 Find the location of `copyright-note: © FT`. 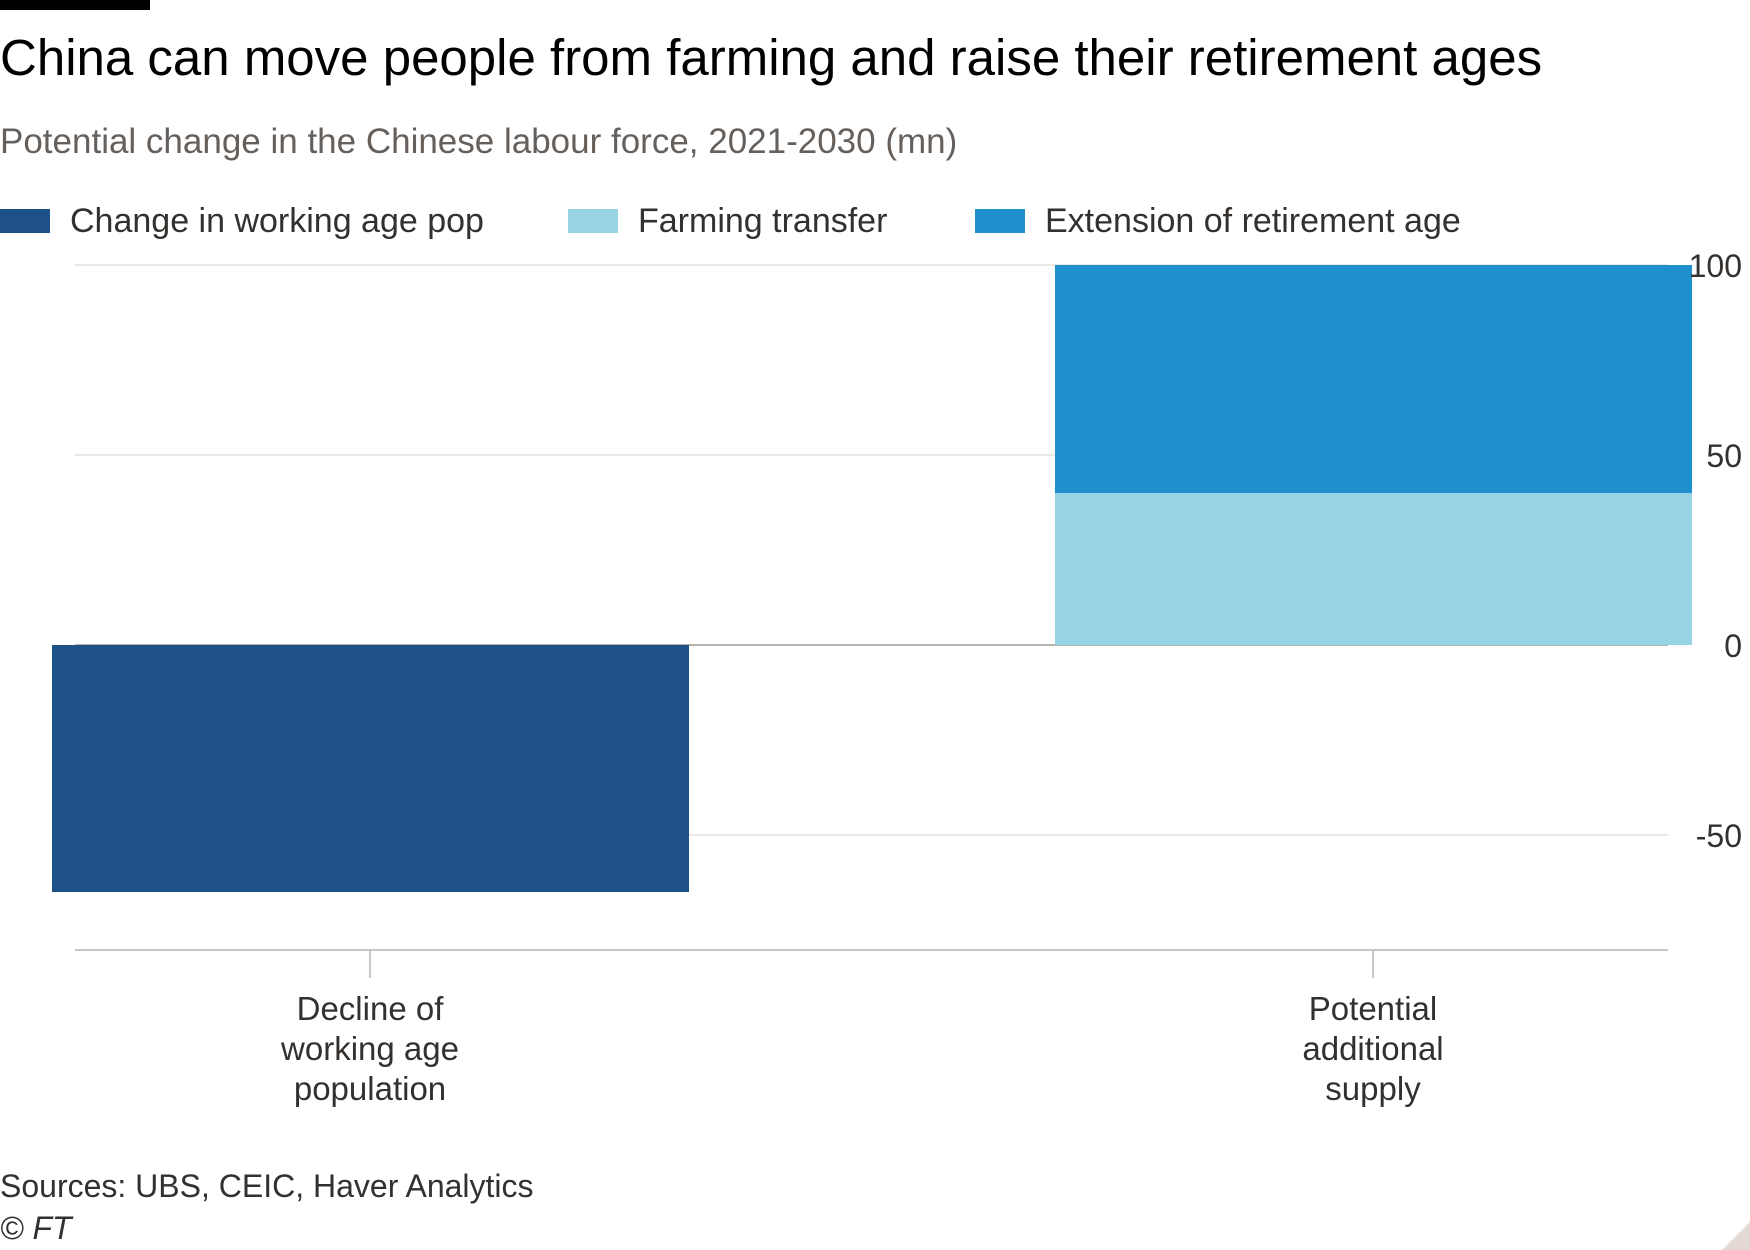

copyright-note: © FT is located at coordinates (36, 1228).